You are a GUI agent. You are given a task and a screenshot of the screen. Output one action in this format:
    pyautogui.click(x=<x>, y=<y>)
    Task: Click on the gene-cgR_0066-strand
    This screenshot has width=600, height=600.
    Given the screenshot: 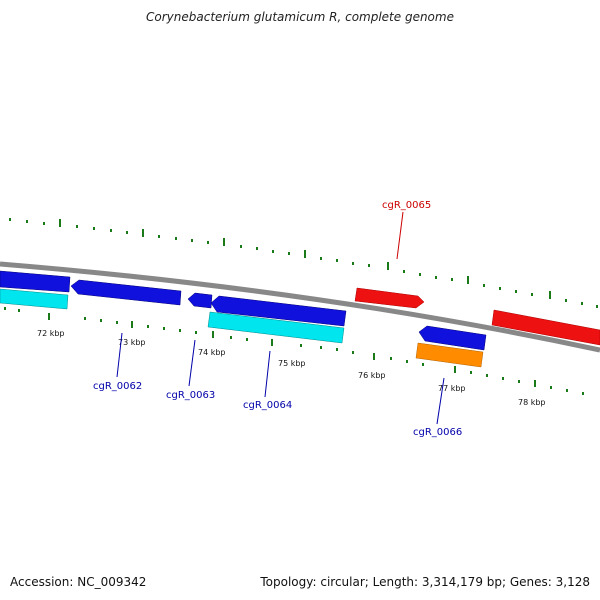 What is the action you would take?
    pyautogui.click(x=452, y=338)
    